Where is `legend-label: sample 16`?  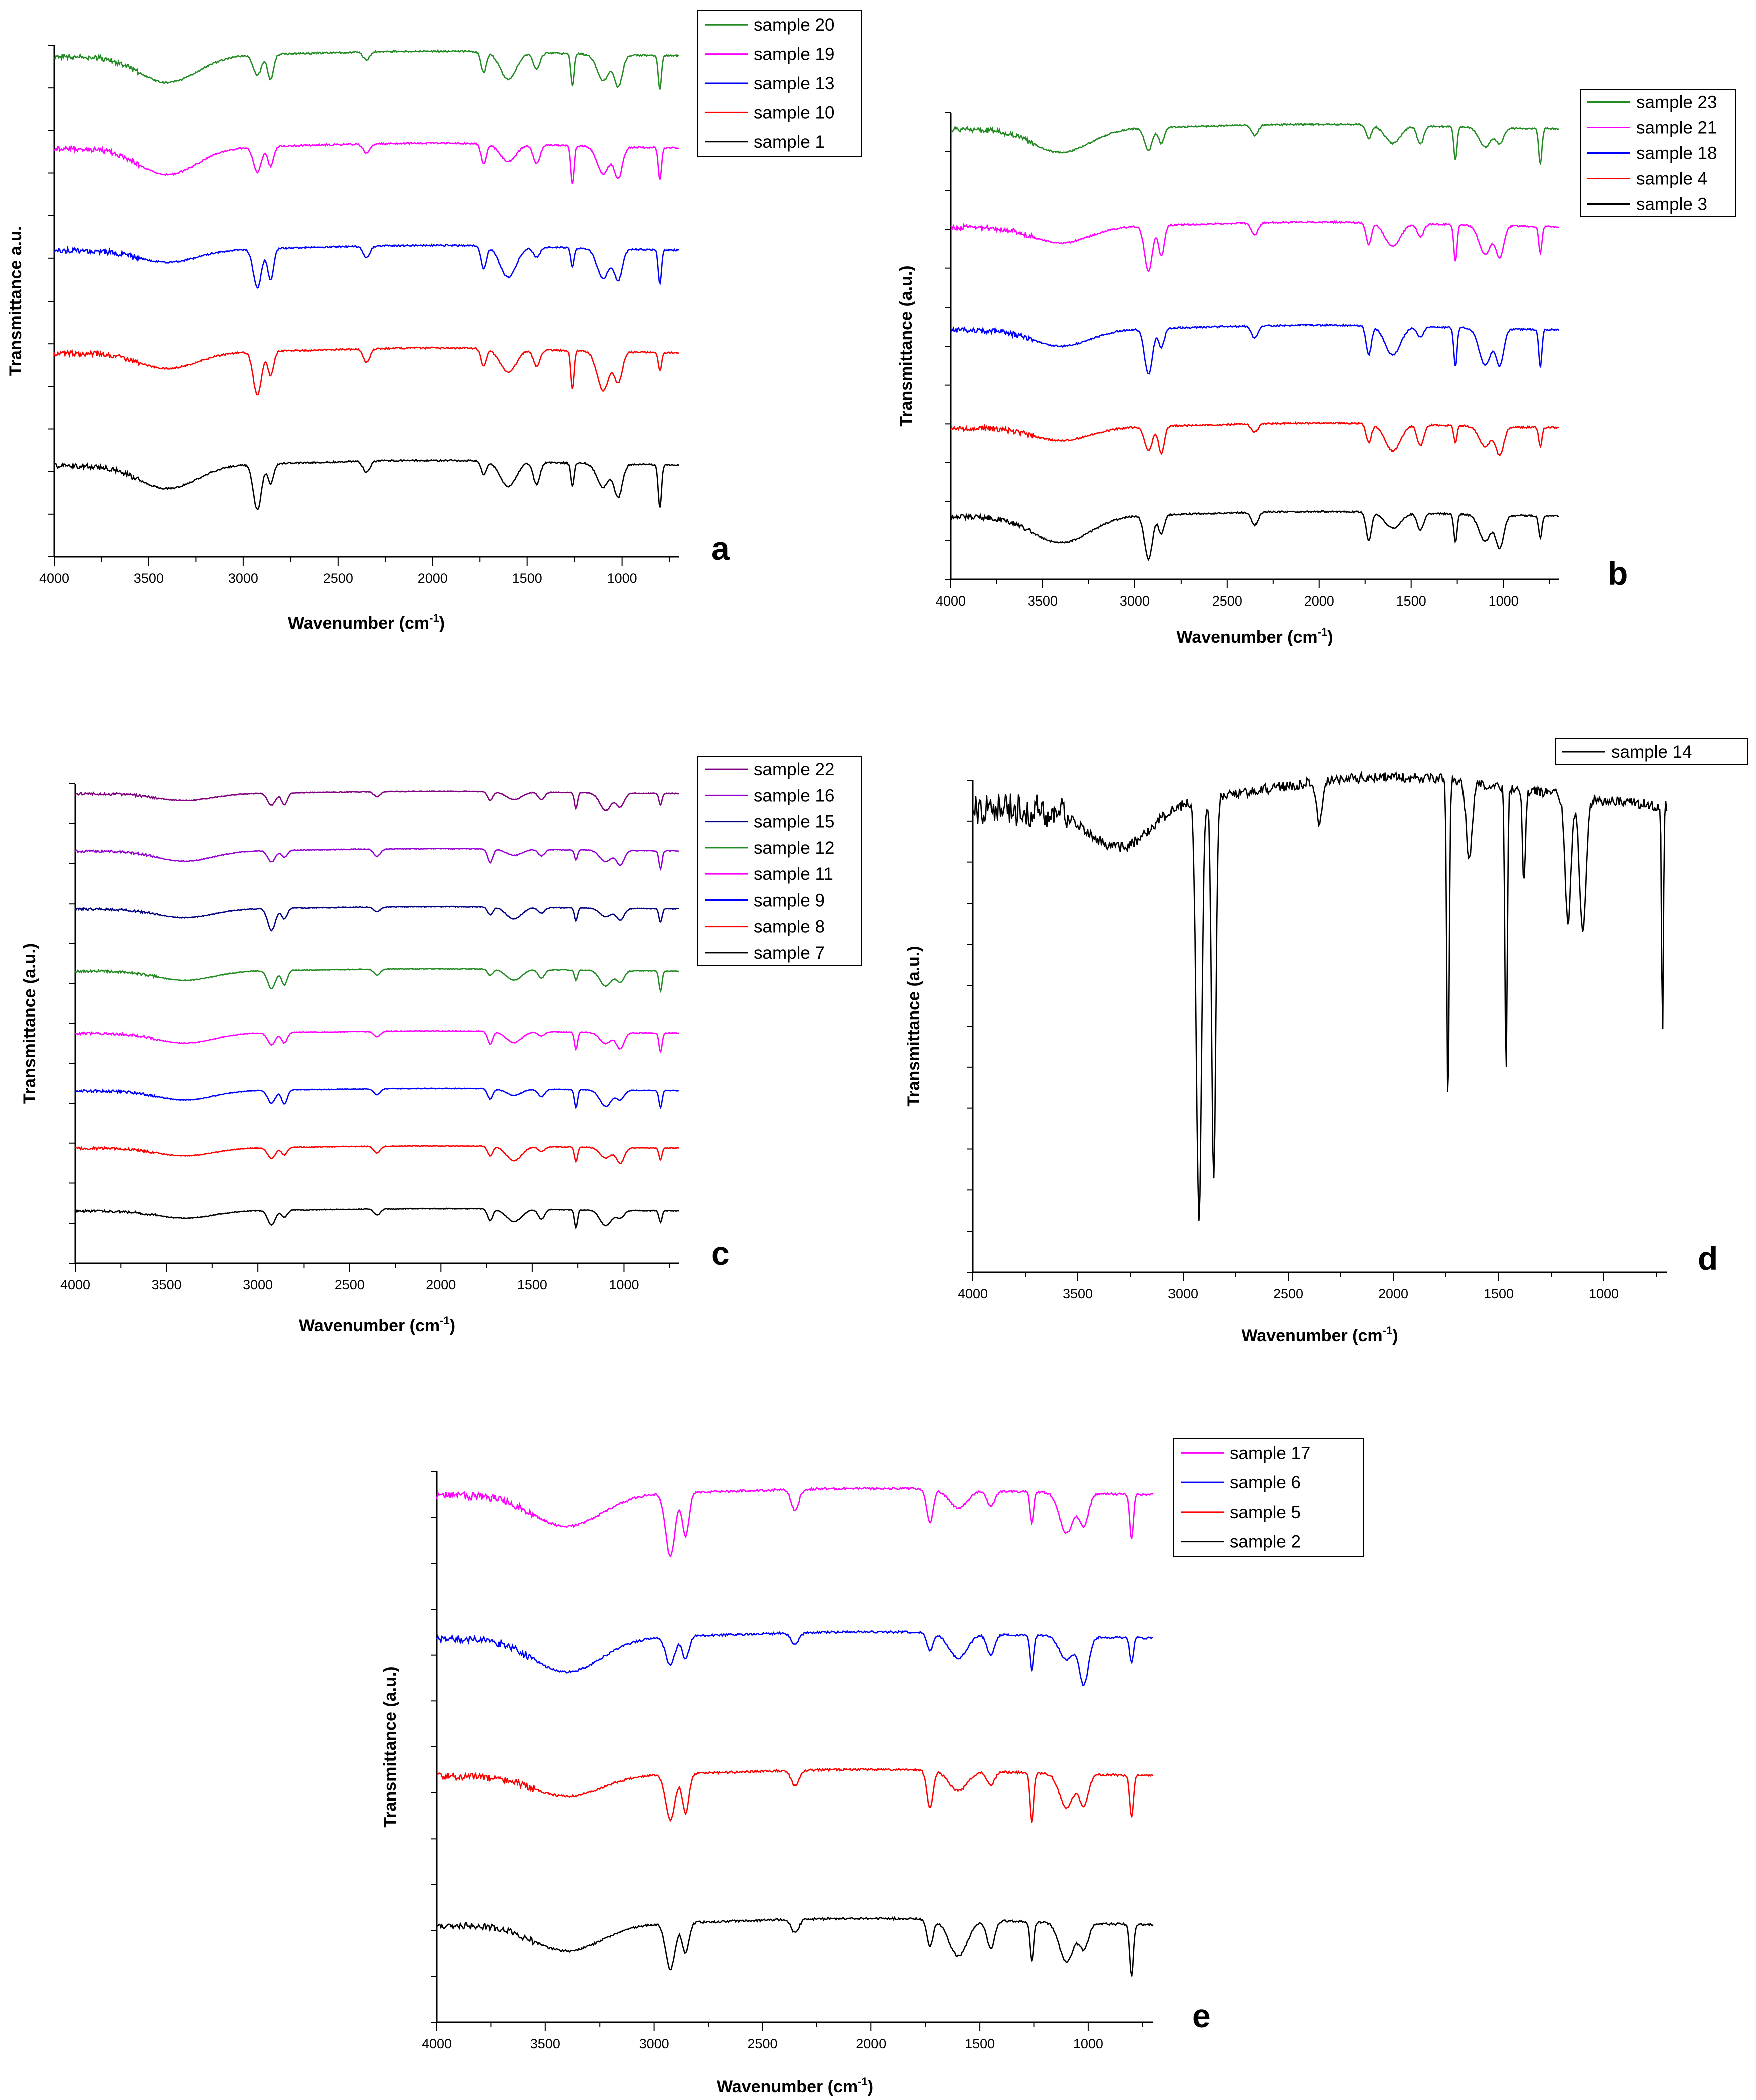
legend-label: sample 16 is located at coordinates (794, 795).